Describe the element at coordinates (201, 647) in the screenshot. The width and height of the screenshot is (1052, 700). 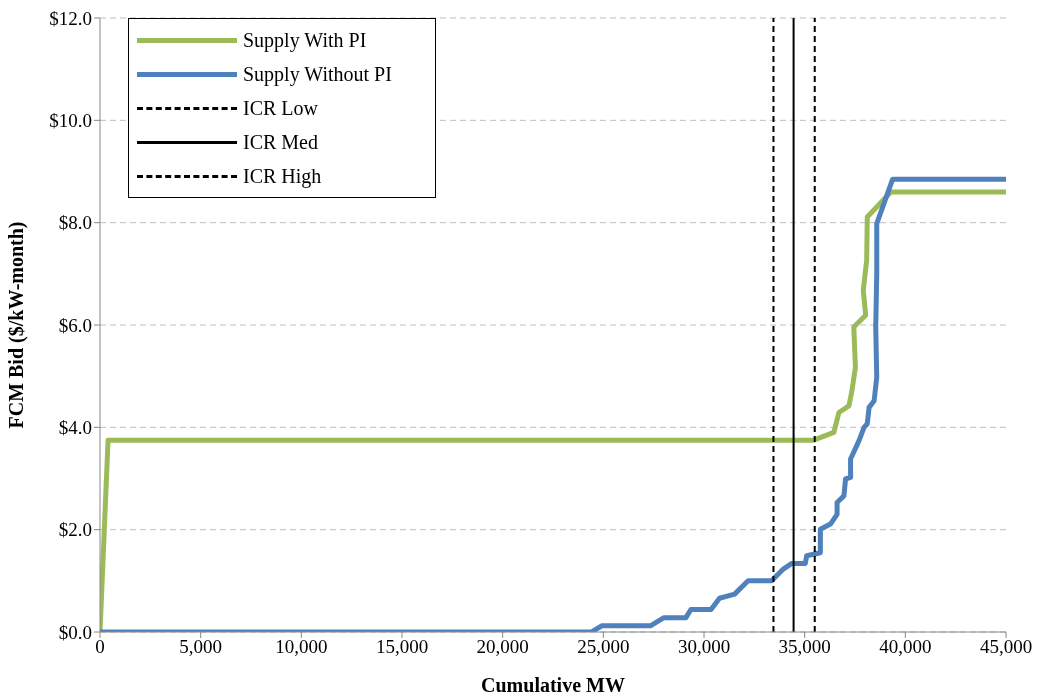
I see `x-tick-label: 5,000` at that location.